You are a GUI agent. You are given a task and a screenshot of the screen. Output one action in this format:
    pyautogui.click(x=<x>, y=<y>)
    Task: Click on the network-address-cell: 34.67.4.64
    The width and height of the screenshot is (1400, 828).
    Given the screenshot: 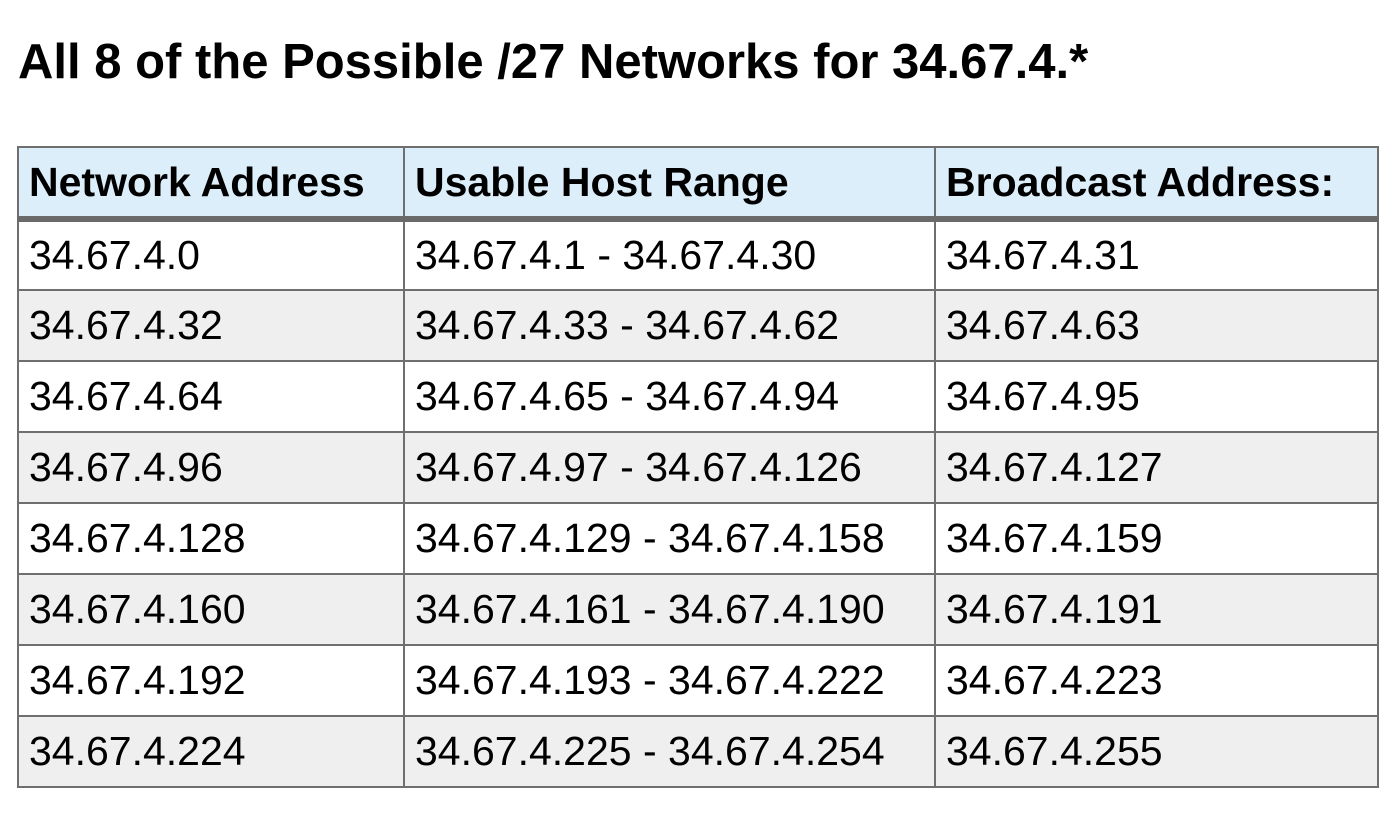 What is the action you would take?
    pyautogui.click(x=211, y=396)
    